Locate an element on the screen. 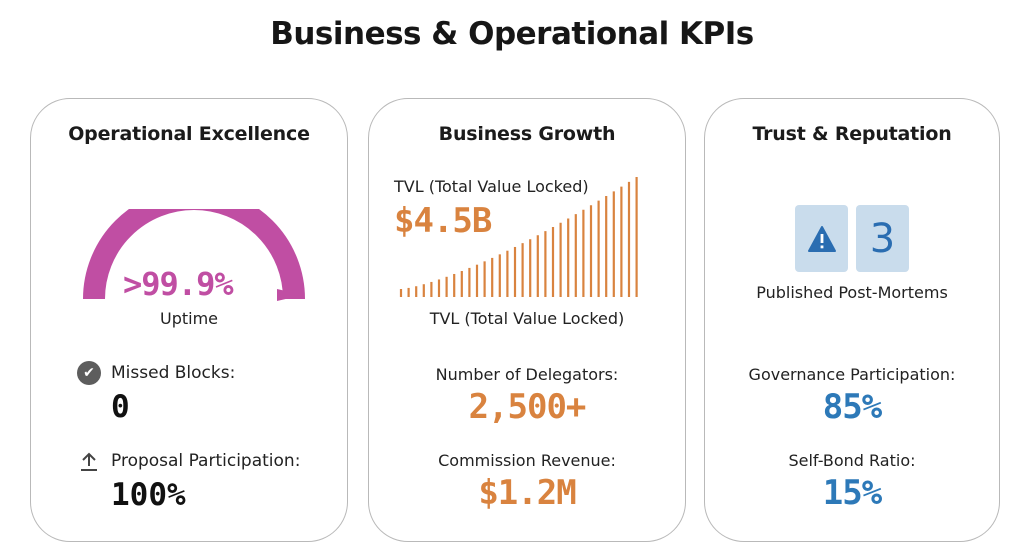 The width and height of the screenshot is (1024, 557). missed-blocks-row: ✔ Missed Blocks: is located at coordinates (156, 373).